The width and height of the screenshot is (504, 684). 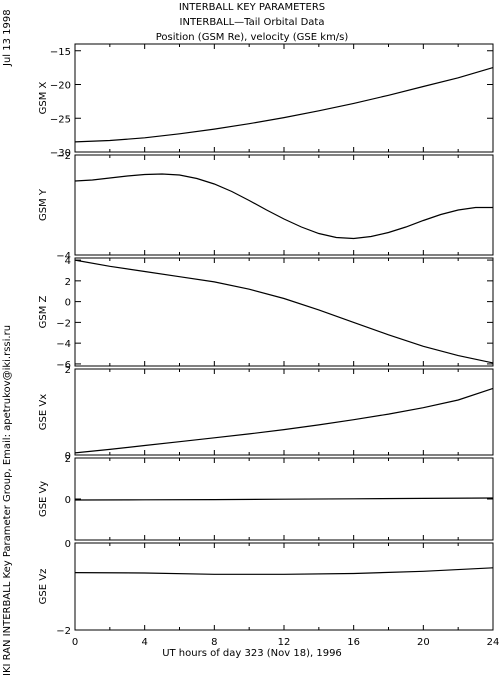 What do you see at coordinates (63, 365) in the screenshot?
I see `y-tick-label: −6` at bounding box center [63, 365].